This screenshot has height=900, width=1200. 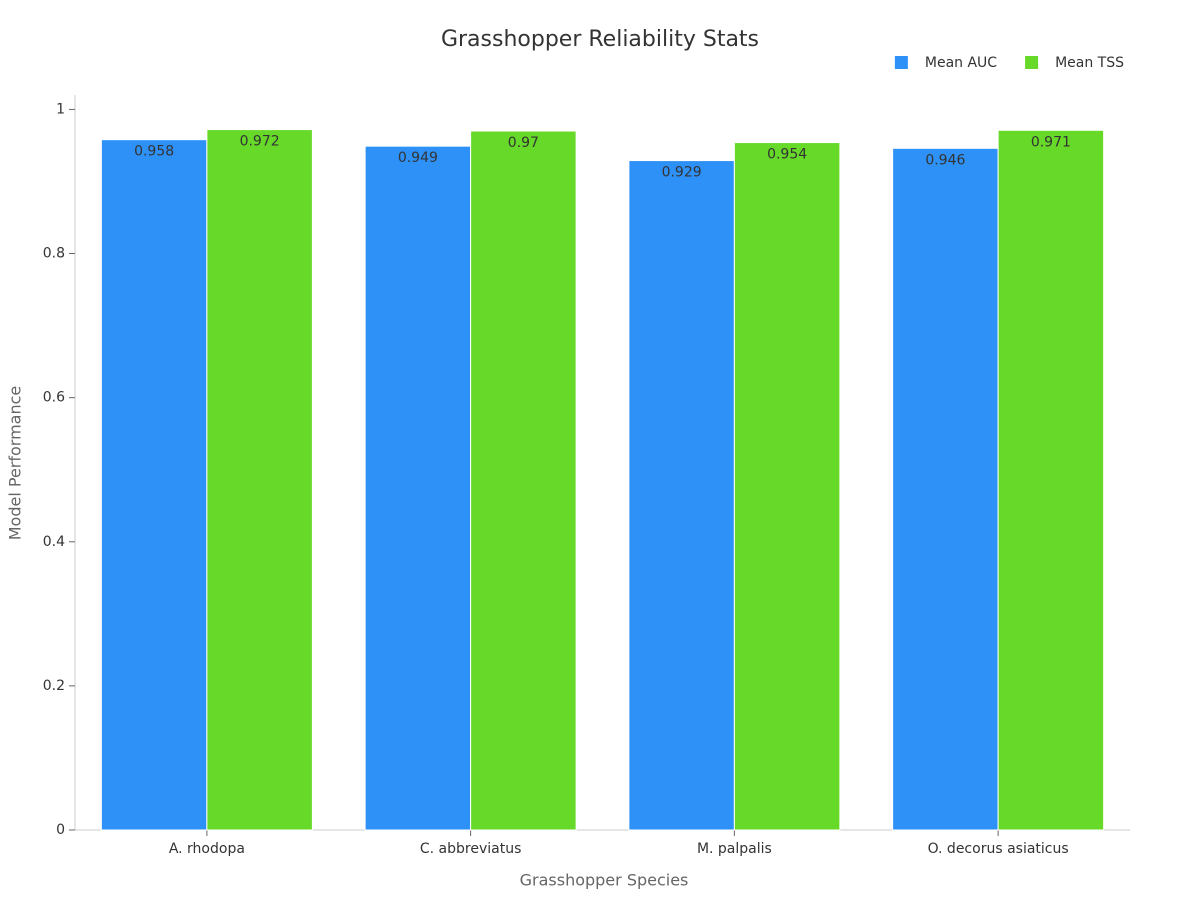 What do you see at coordinates (260, 142) in the screenshot?
I see `data-label: 0.972` at bounding box center [260, 142].